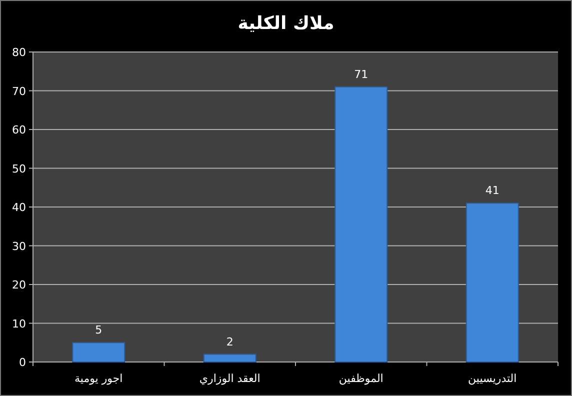 This screenshot has height=396, width=572. What do you see at coordinates (19, 323) in the screenshot?
I see `y-tick-label: 10` at bounding box center [19, 323].